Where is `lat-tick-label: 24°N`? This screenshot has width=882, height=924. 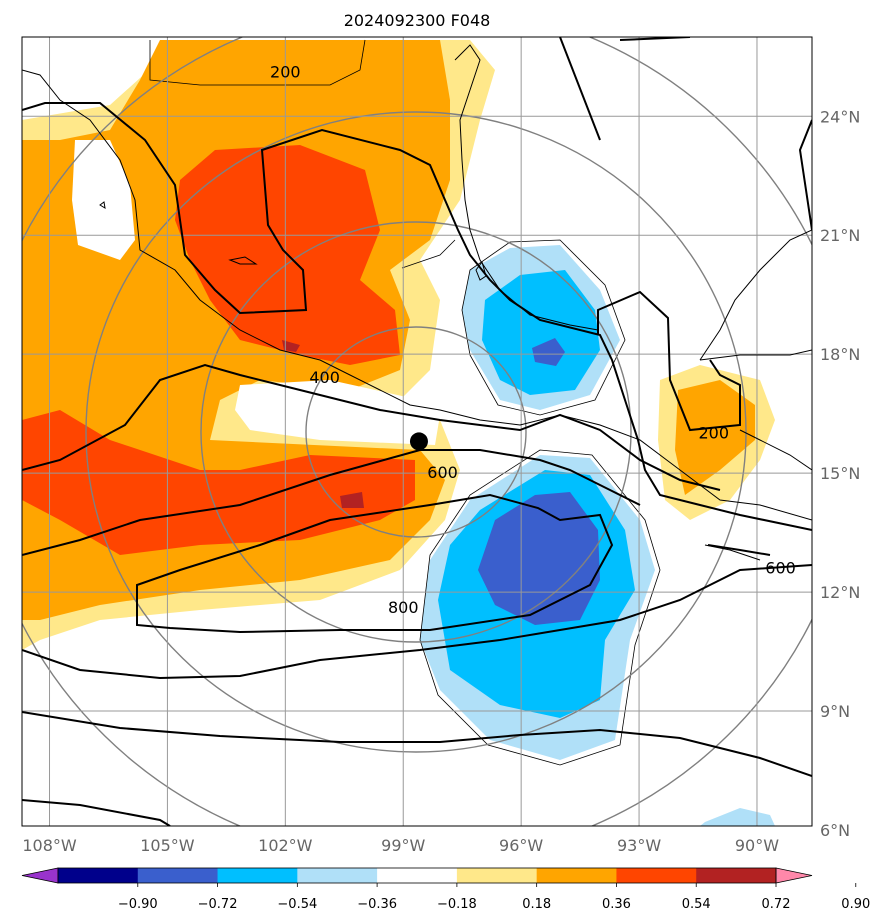
lat-tick-label: 24°N is located at coordinates (840, 116).